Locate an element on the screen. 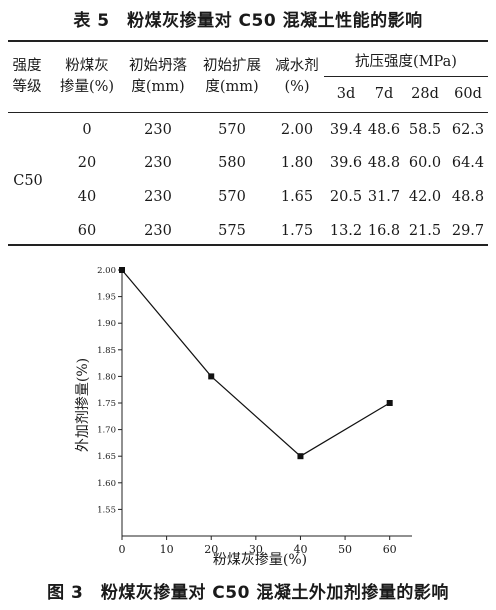  strength-60d-cell: 29.7 is located at coordinates (468, 231).